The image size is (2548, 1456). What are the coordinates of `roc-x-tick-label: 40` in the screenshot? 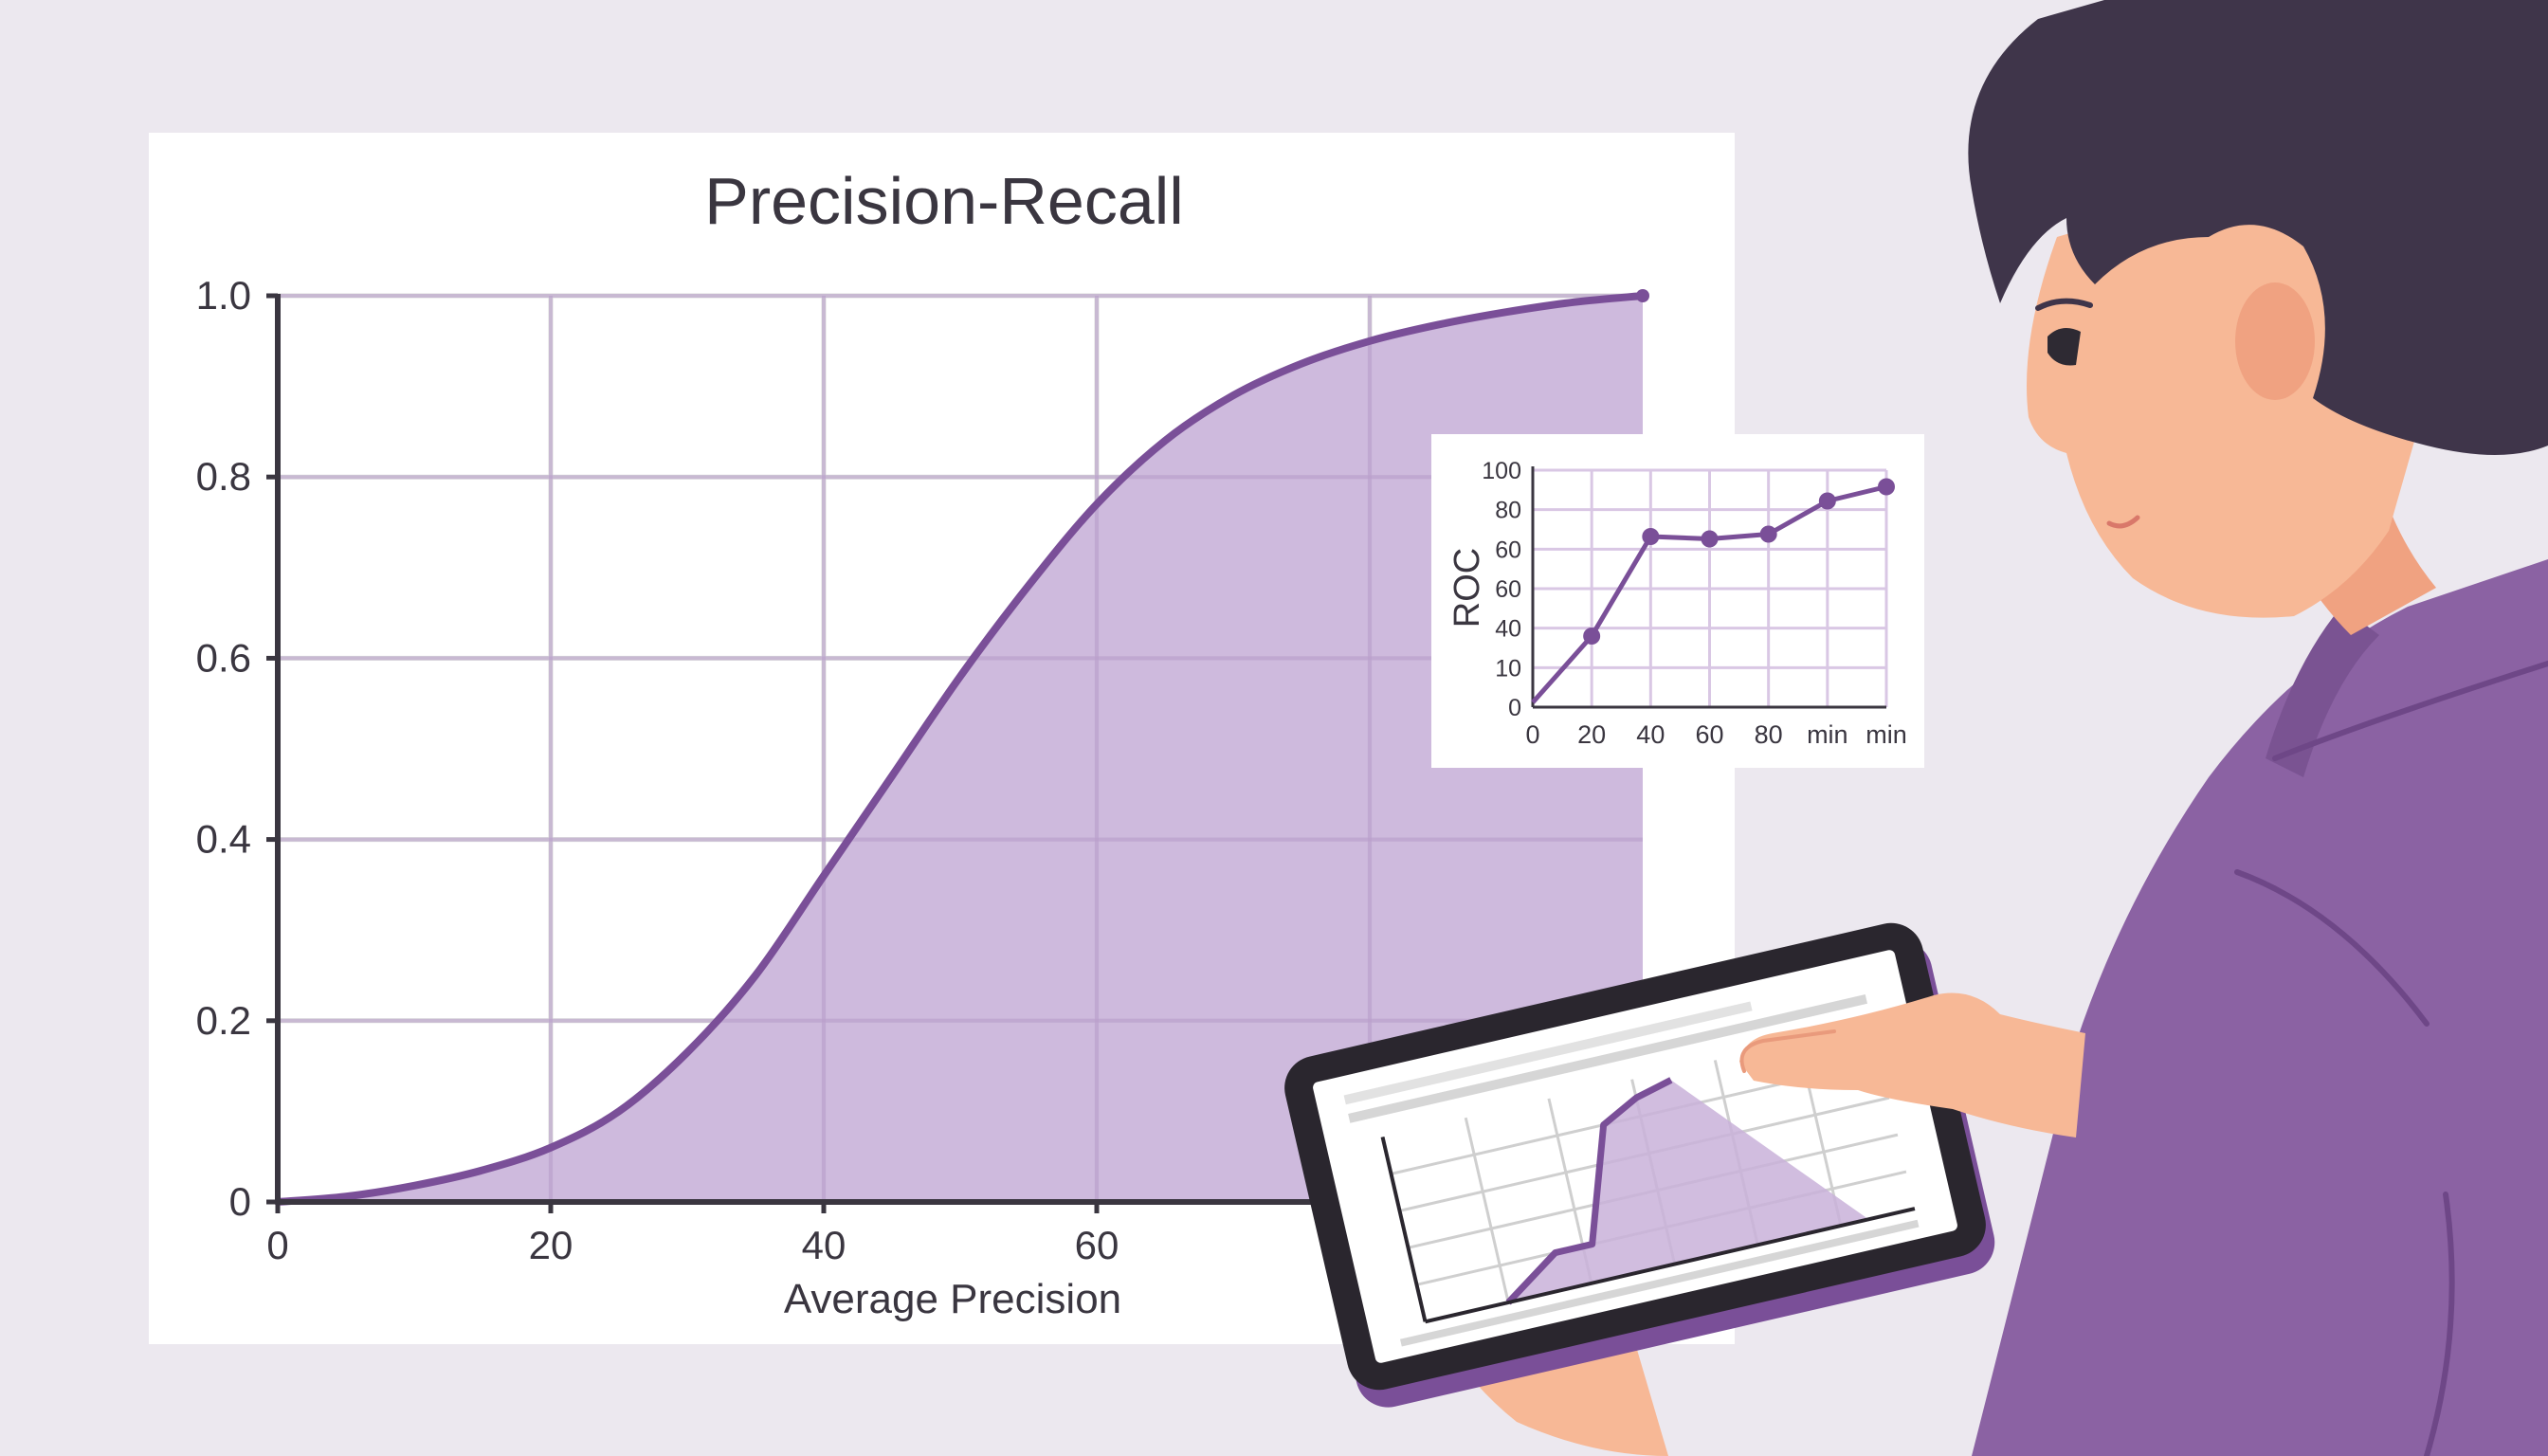 It's located at (1650, 734).